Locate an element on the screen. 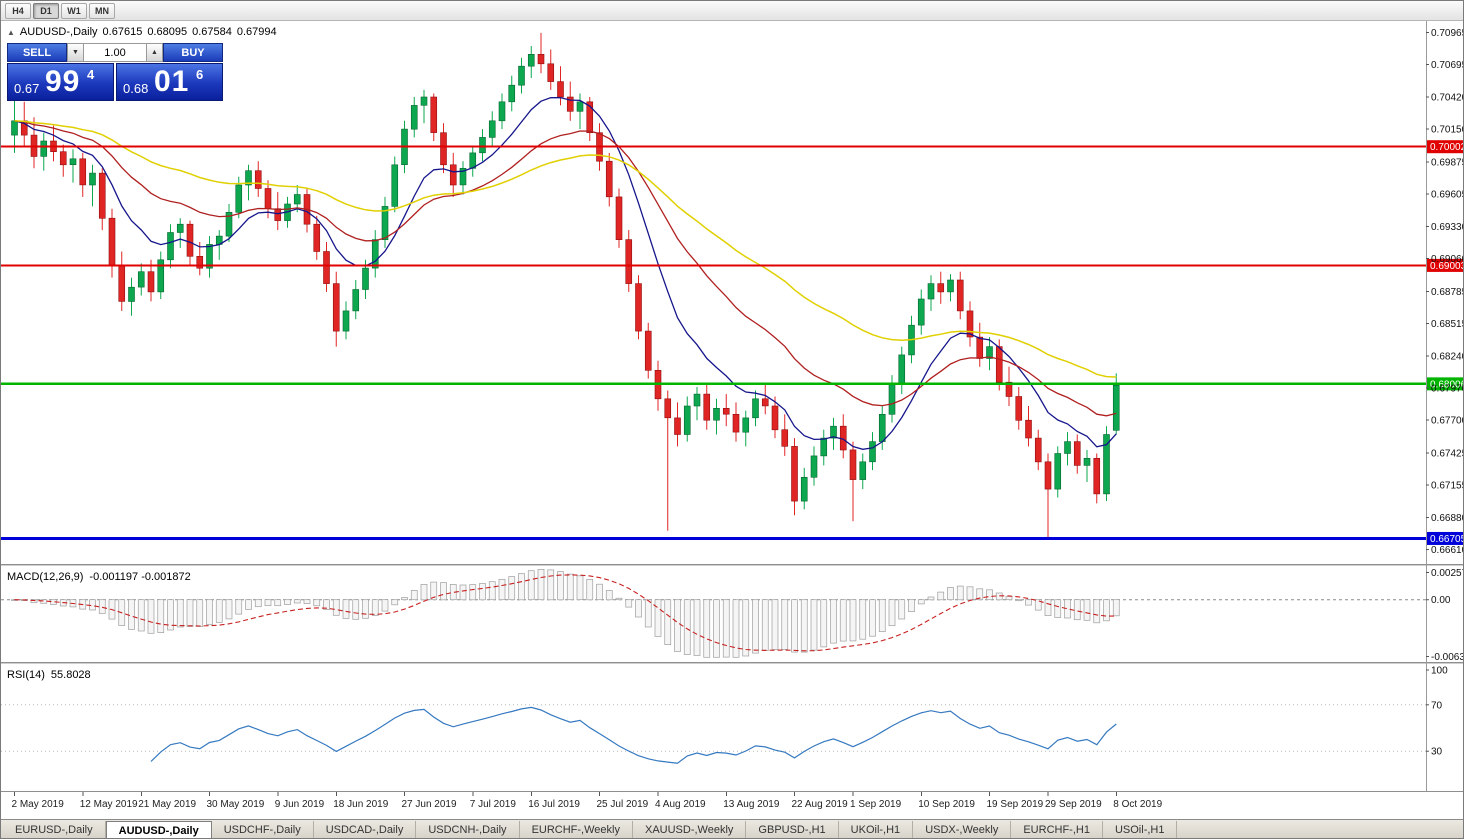  buy-price-pip: 6 is located at coordinates (200, 74).